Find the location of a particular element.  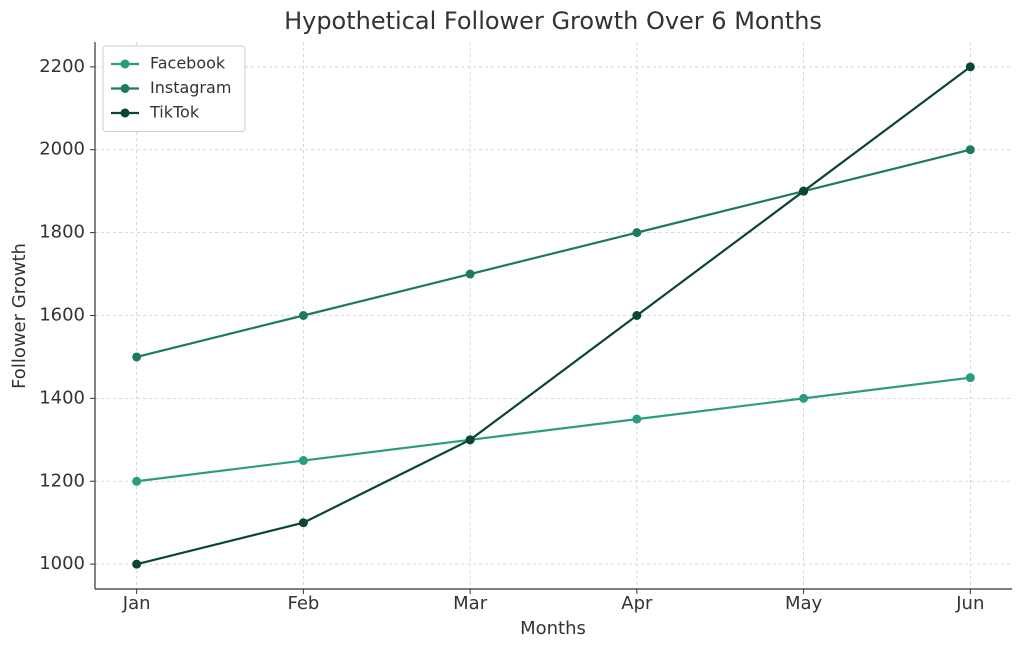

y-tick-label: 1000 is located at coordinates (62, 563).